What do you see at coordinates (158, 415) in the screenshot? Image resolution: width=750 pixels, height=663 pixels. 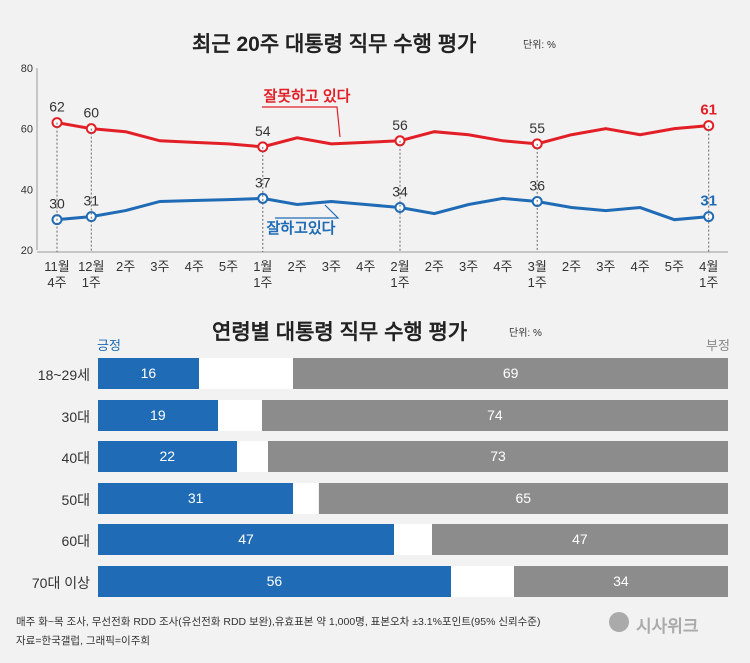 I see `positive-bar: 19` at bounding box center [158, 415].